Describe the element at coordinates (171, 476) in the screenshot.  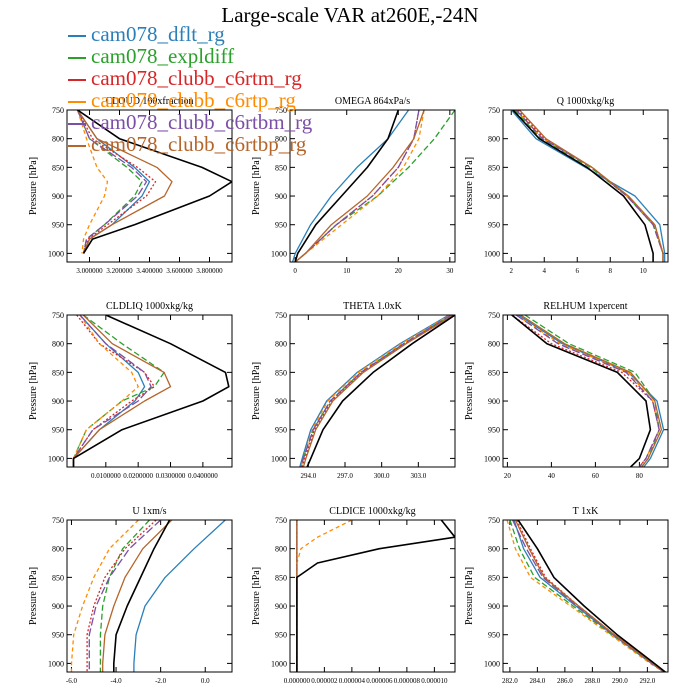
I see `x-tick-label: 0.0300000` at that location.